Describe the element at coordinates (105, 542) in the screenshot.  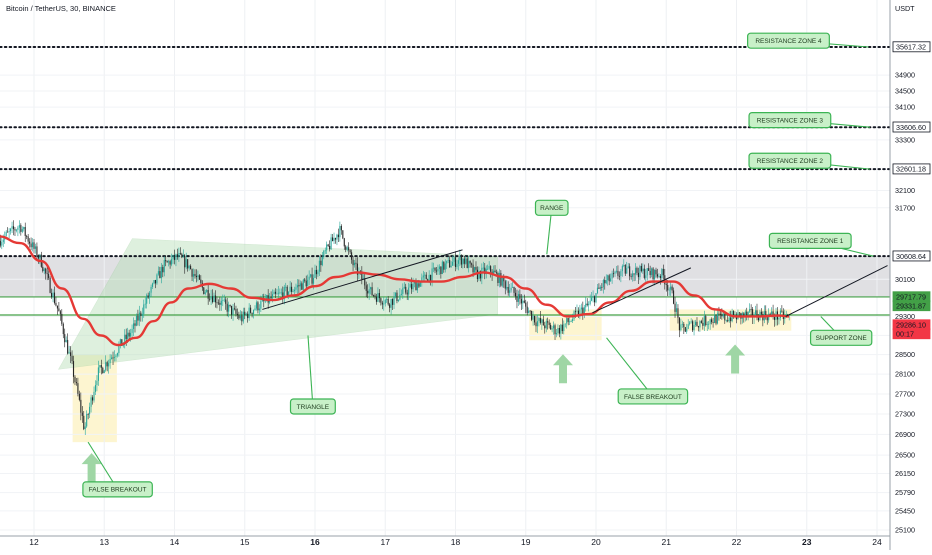
I see `date-tick: 13` at that location.